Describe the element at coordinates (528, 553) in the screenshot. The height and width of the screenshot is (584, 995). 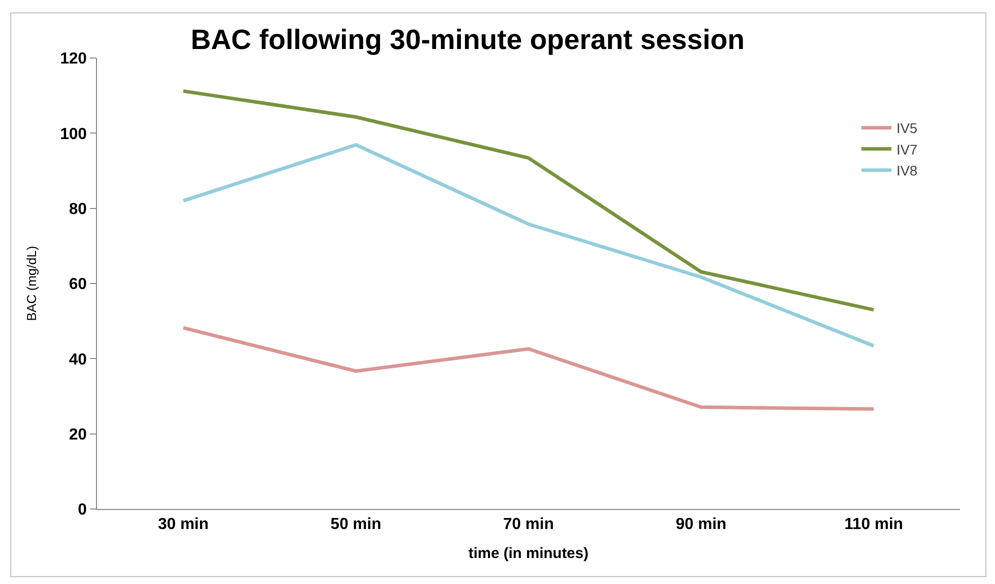
I see `x-axis-title: time (in minutes)` at that location.